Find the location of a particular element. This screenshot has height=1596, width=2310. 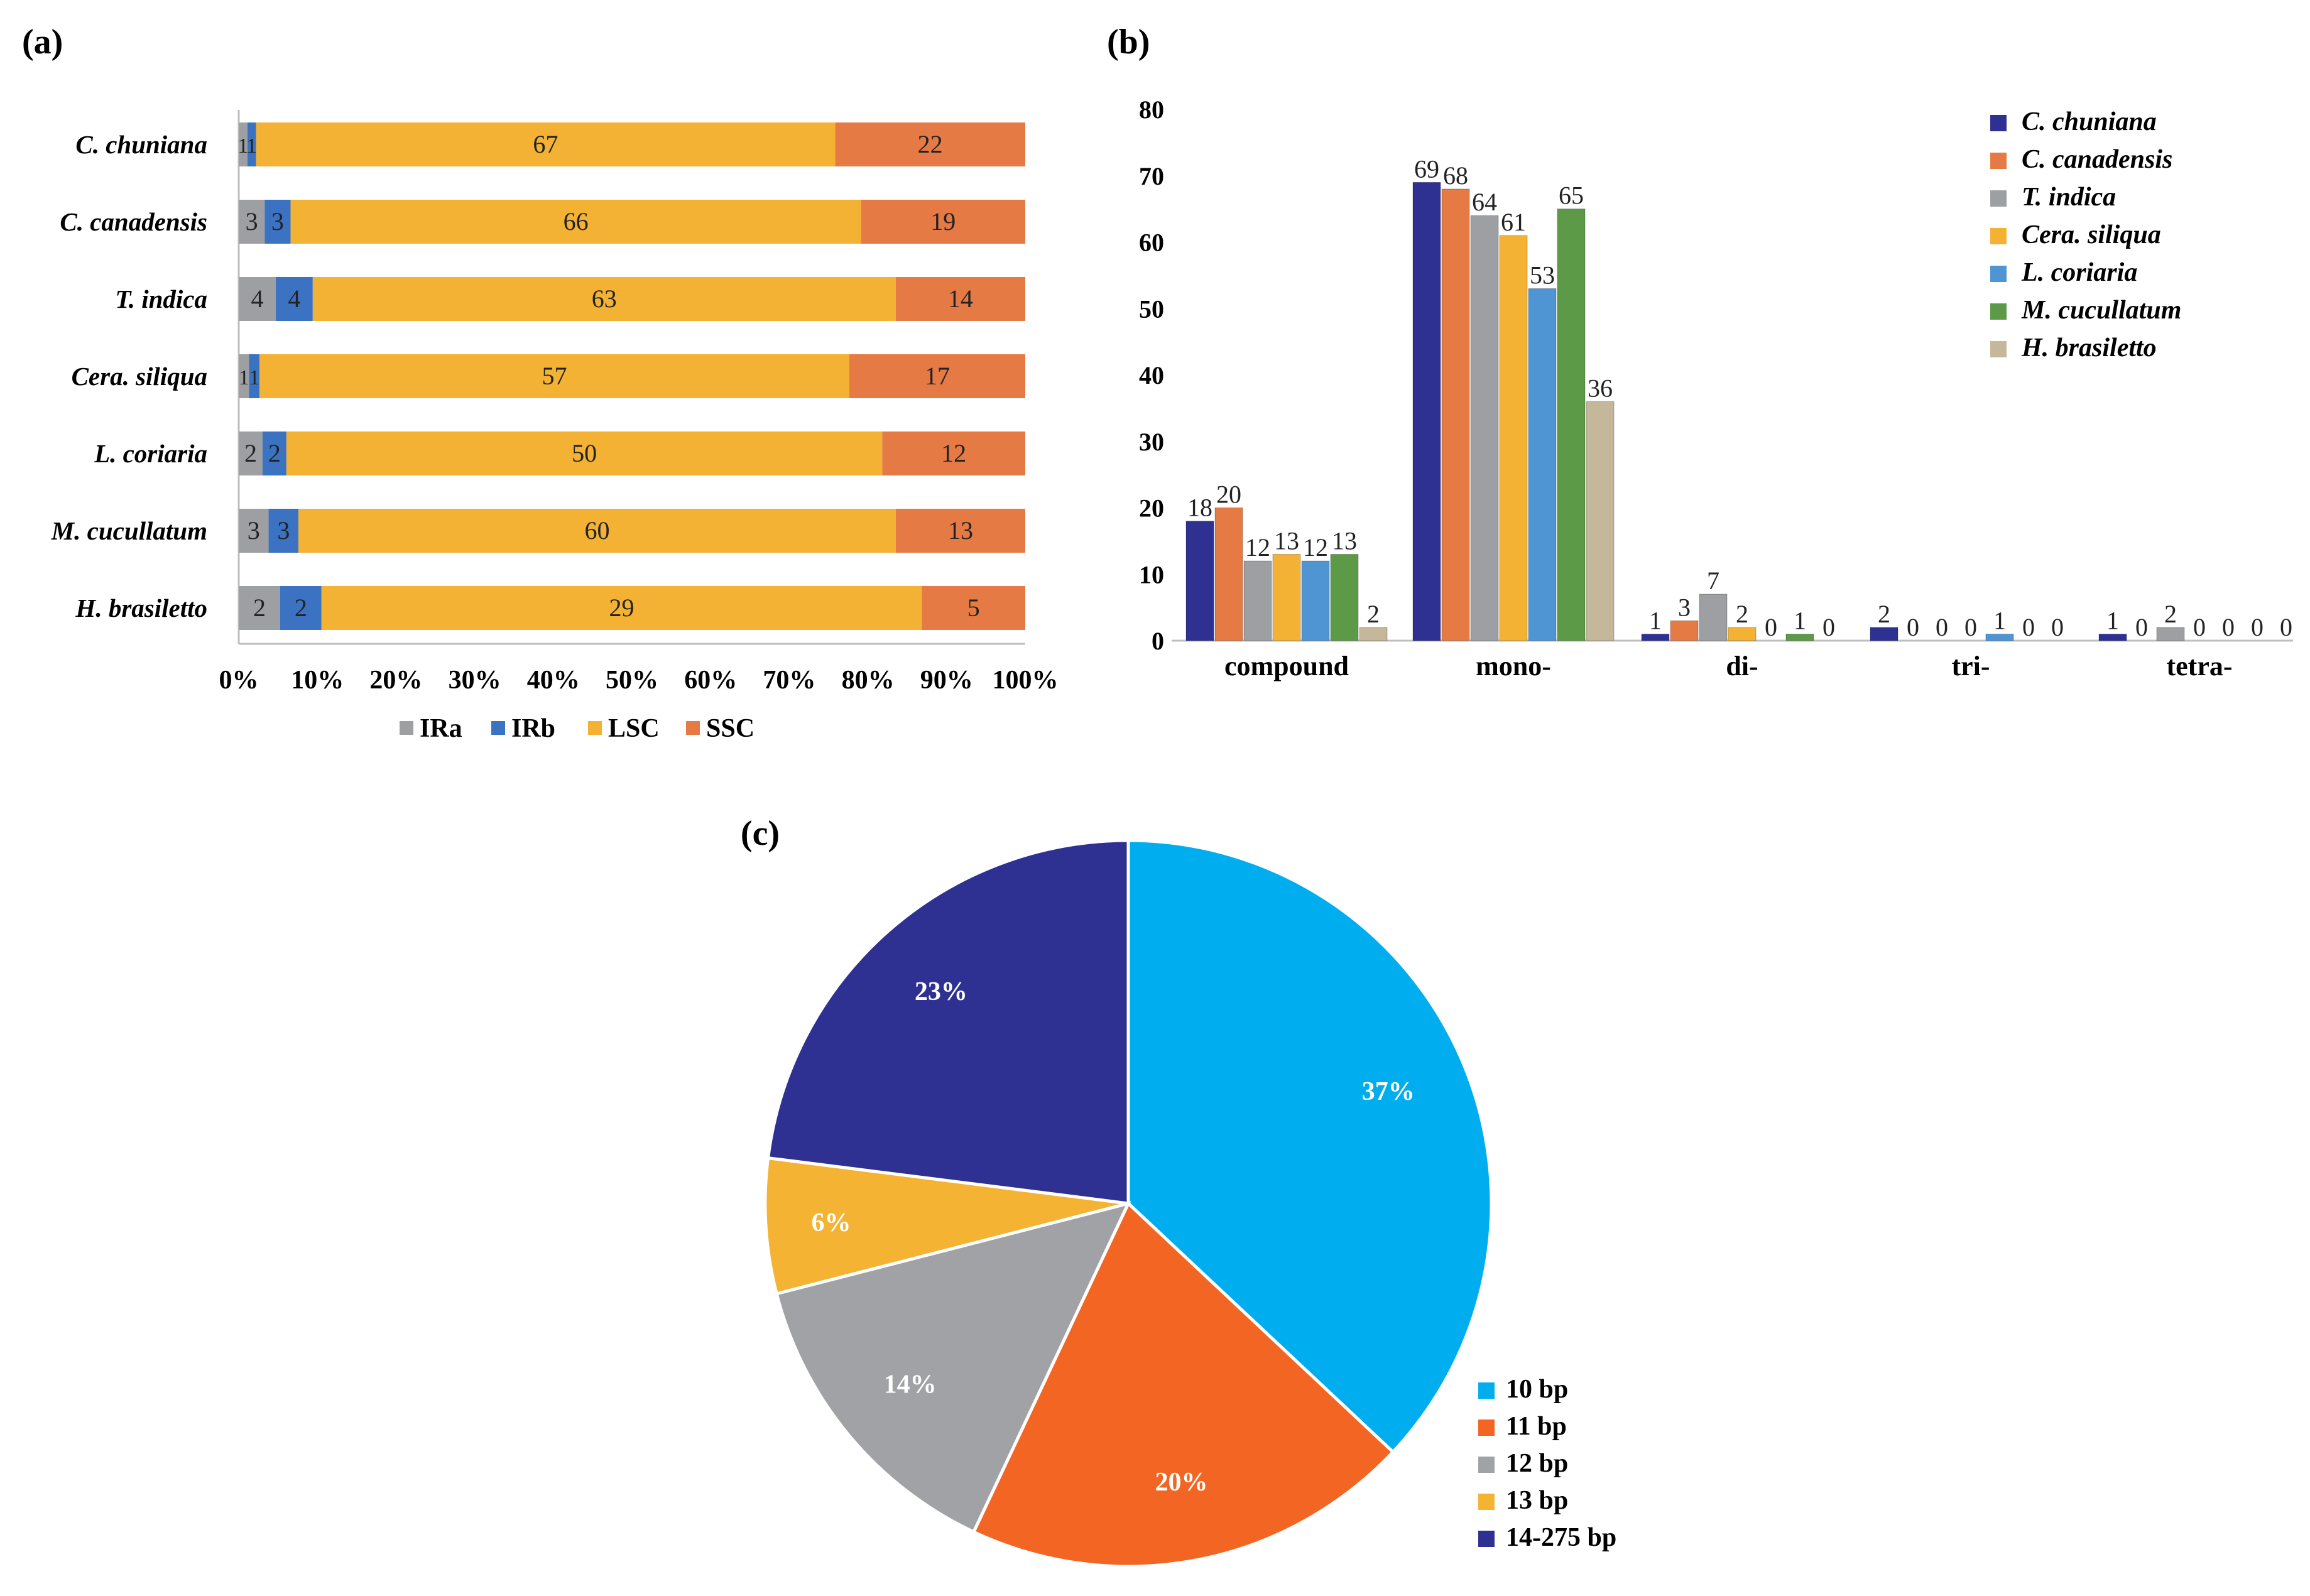

legend-swatch-13-bp is located at coordinates (1486, 1502).